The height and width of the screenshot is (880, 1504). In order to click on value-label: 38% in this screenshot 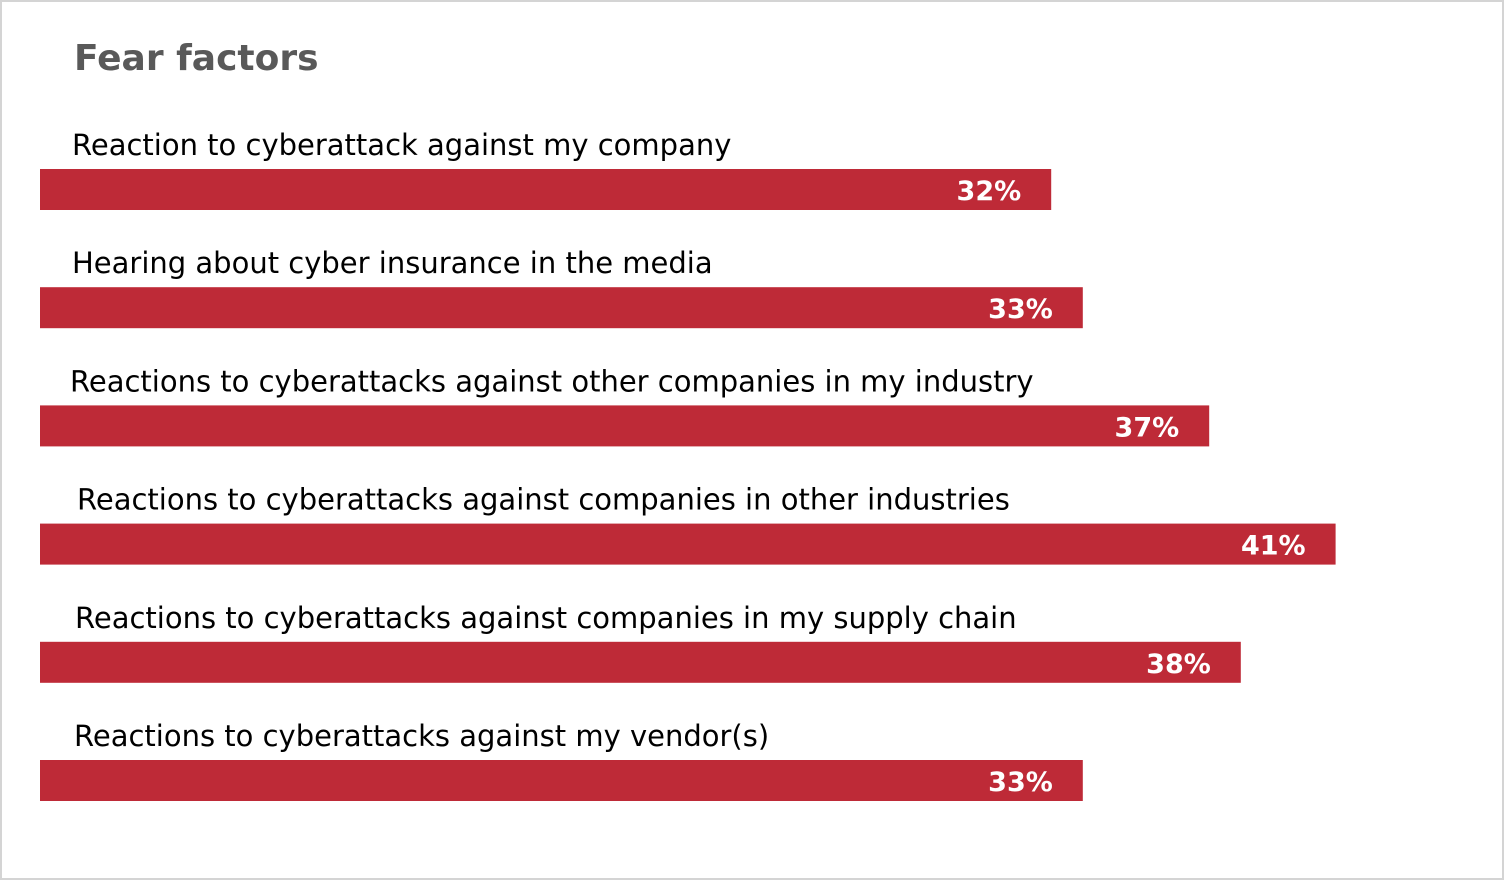, I will do `click(1178, 664)`.